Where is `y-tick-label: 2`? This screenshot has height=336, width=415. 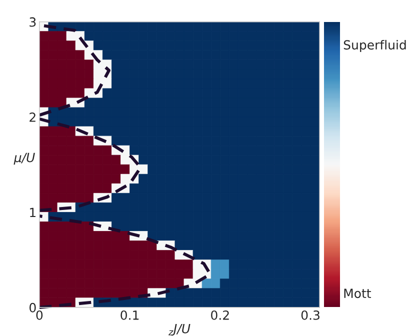
y-tick-label: 2 is located at coordinates (33, 117).